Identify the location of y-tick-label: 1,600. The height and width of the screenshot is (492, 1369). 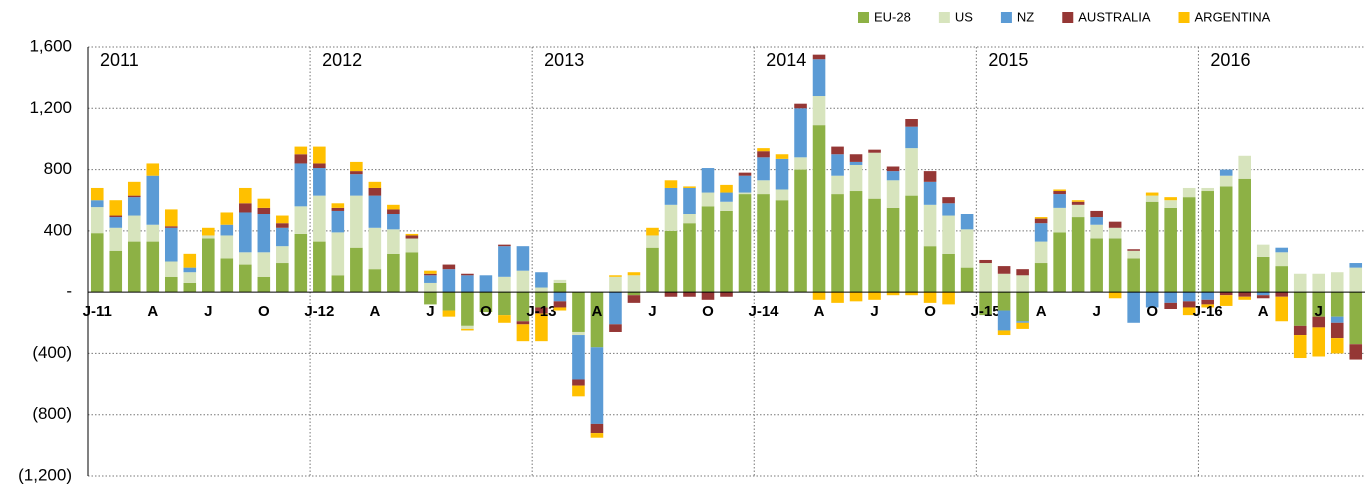
(50, 45).